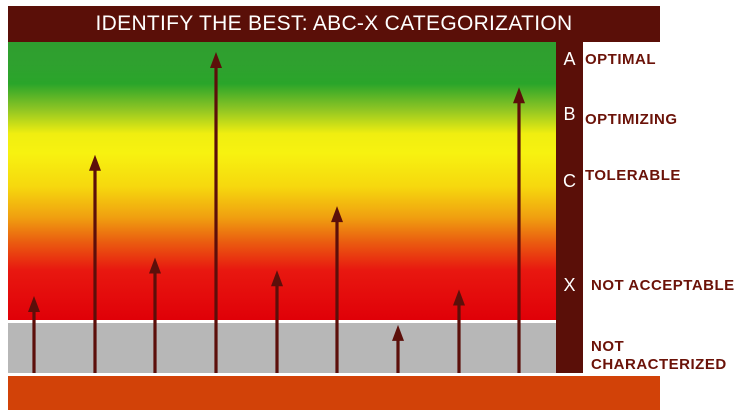 The width and height of the screenshot is (754, 412). What do you see at coordinates (569, 207) in the screenshot?
I see `category-scale-bar` at bounding box center [569, 207].